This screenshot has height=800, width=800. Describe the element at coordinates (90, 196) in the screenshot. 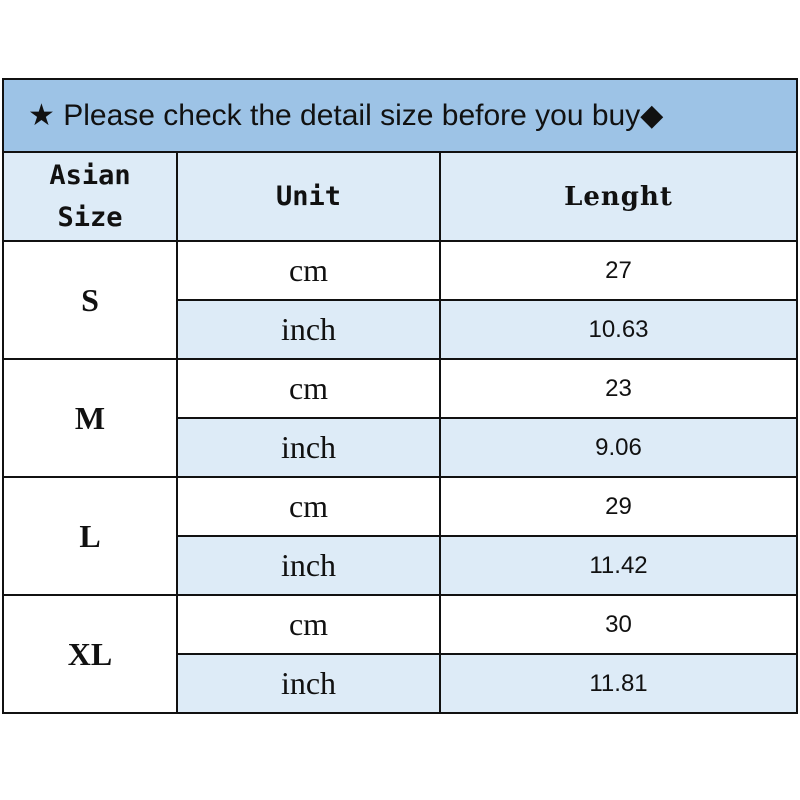

I see `header-asian-size: Asian Size` at that location.